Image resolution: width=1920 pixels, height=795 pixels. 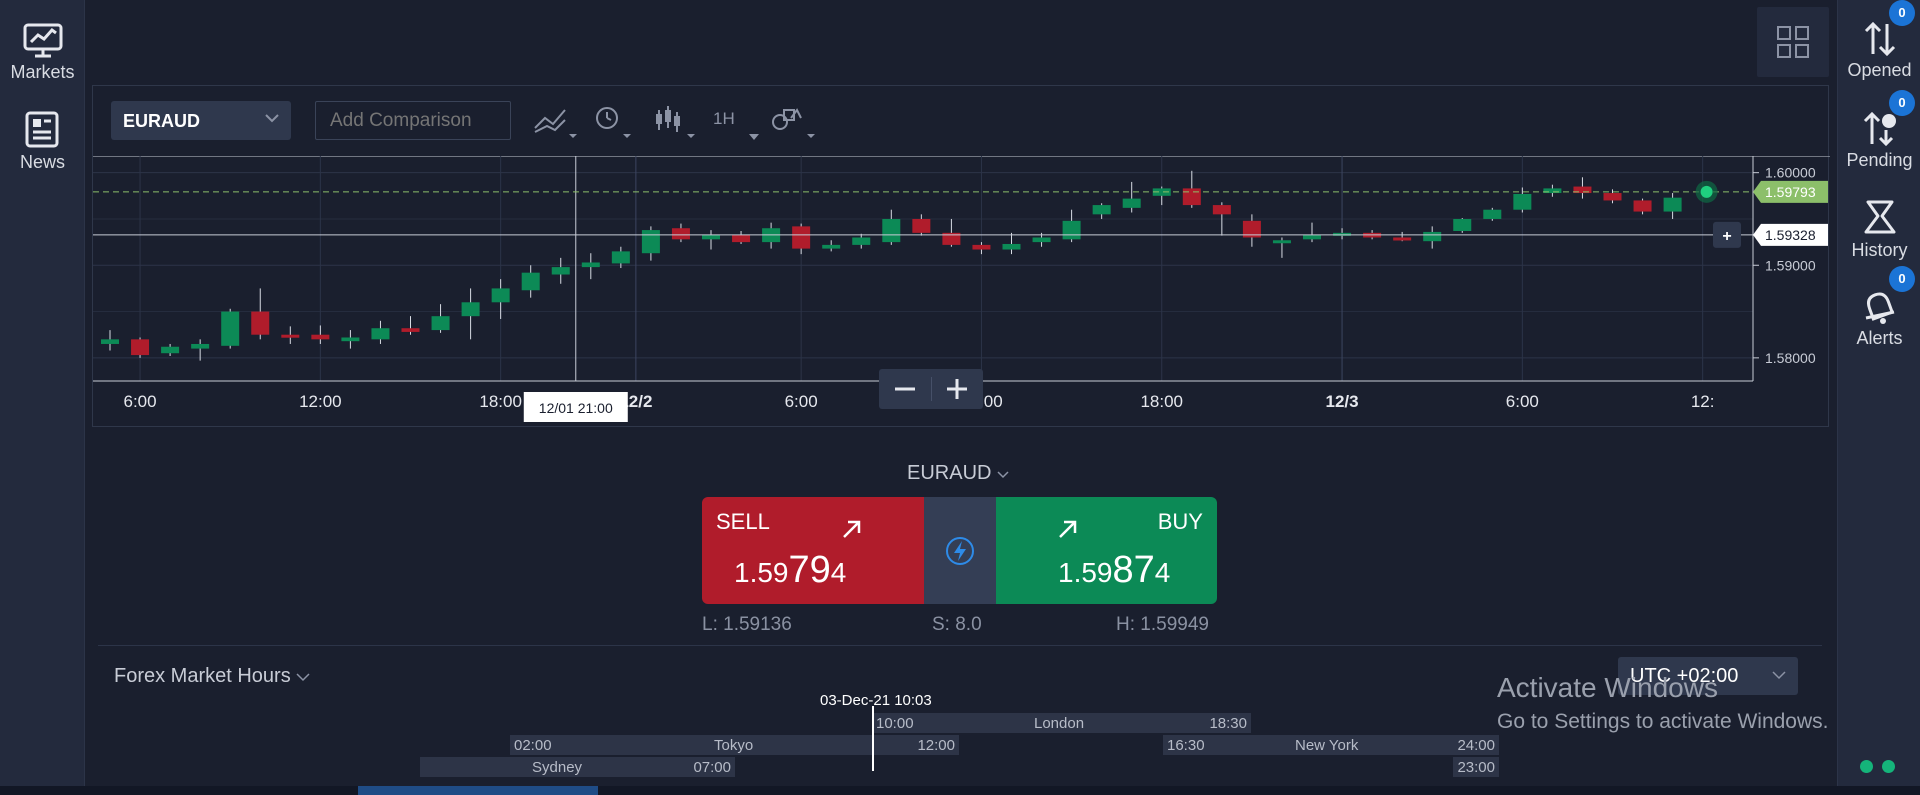 I want to click on plus-icon: +, so click(x=1726, y=236).